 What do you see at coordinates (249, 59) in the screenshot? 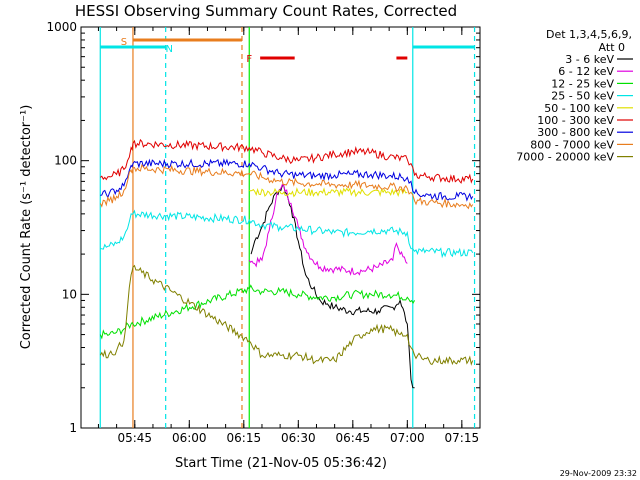
I see `flag-label: F` at bounding box center [249, 59].